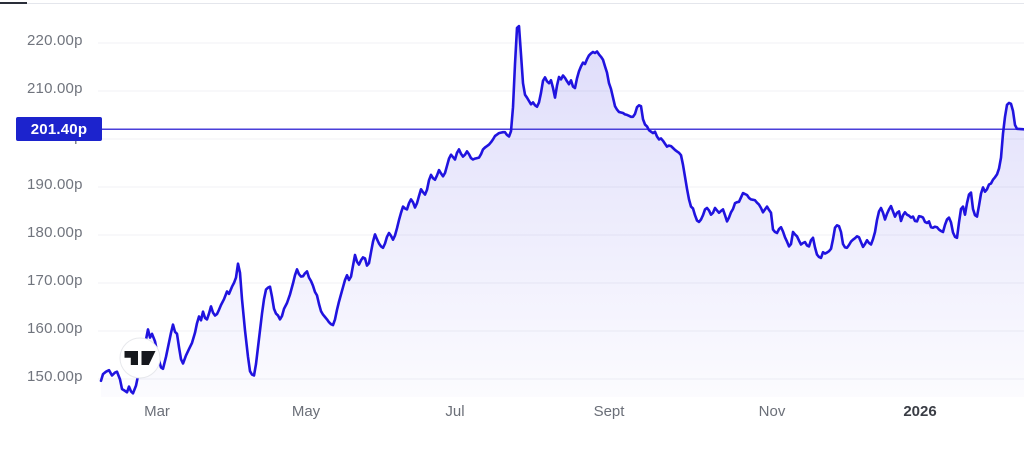 This screenshot has width=1024, height=456. I want to click on time-scale-label: May, so click(306, 411).